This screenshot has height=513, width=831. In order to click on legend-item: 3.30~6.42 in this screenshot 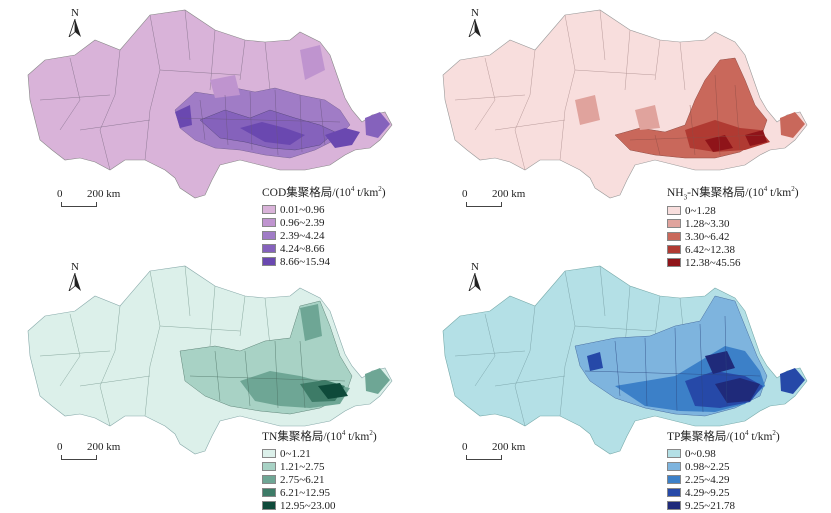, I will do `click(733, 236)`.